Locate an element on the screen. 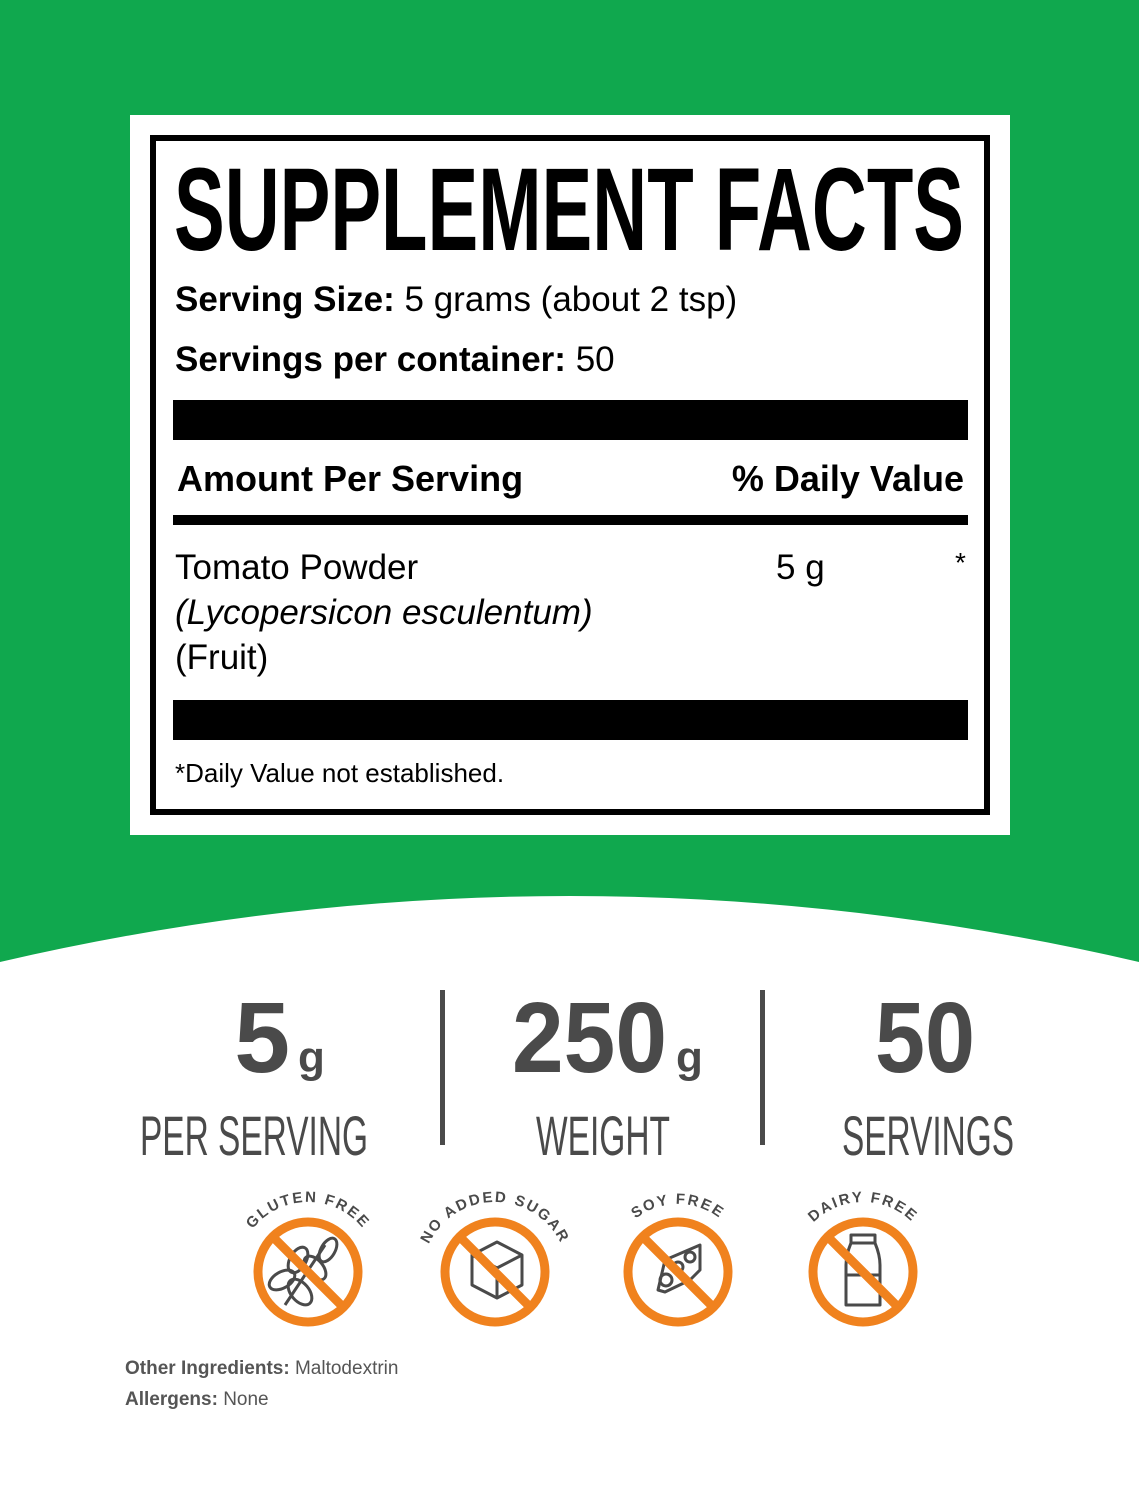 The height and width of the screenshot is (1500, 1139). serving-size: Serving Size: 5 grams (about 2 tsp) is located at coordinates (456, 300).